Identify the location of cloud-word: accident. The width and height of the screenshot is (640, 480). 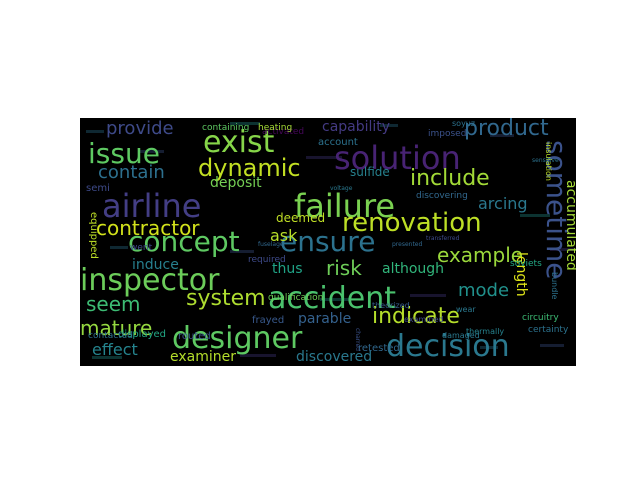
(332, 298).